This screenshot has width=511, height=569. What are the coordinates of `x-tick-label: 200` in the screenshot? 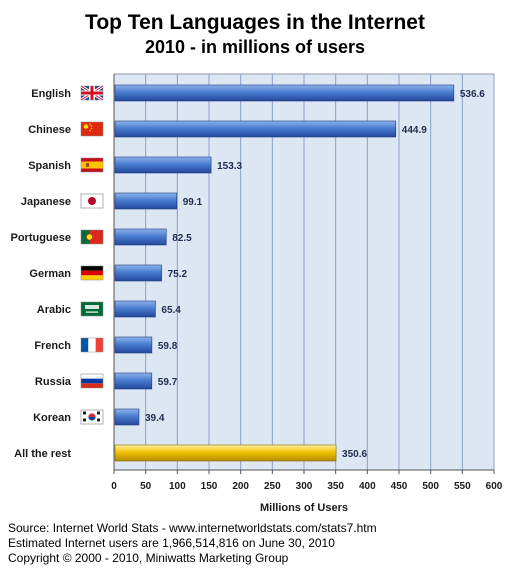 It's located at (240, 486).